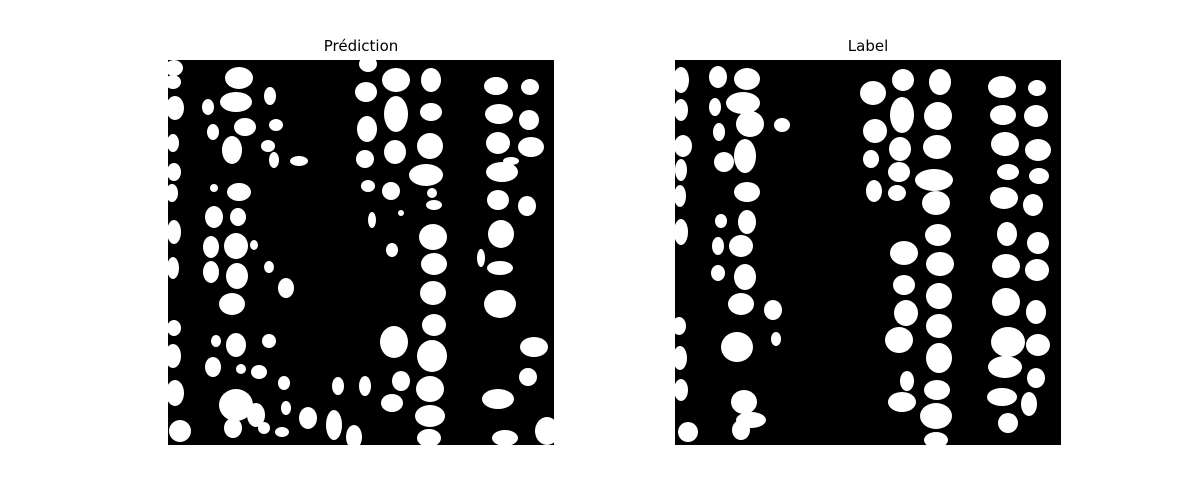  Describe the element at coordinates (868, 46) in the screenshot. I see `label-title: Label` at that location.